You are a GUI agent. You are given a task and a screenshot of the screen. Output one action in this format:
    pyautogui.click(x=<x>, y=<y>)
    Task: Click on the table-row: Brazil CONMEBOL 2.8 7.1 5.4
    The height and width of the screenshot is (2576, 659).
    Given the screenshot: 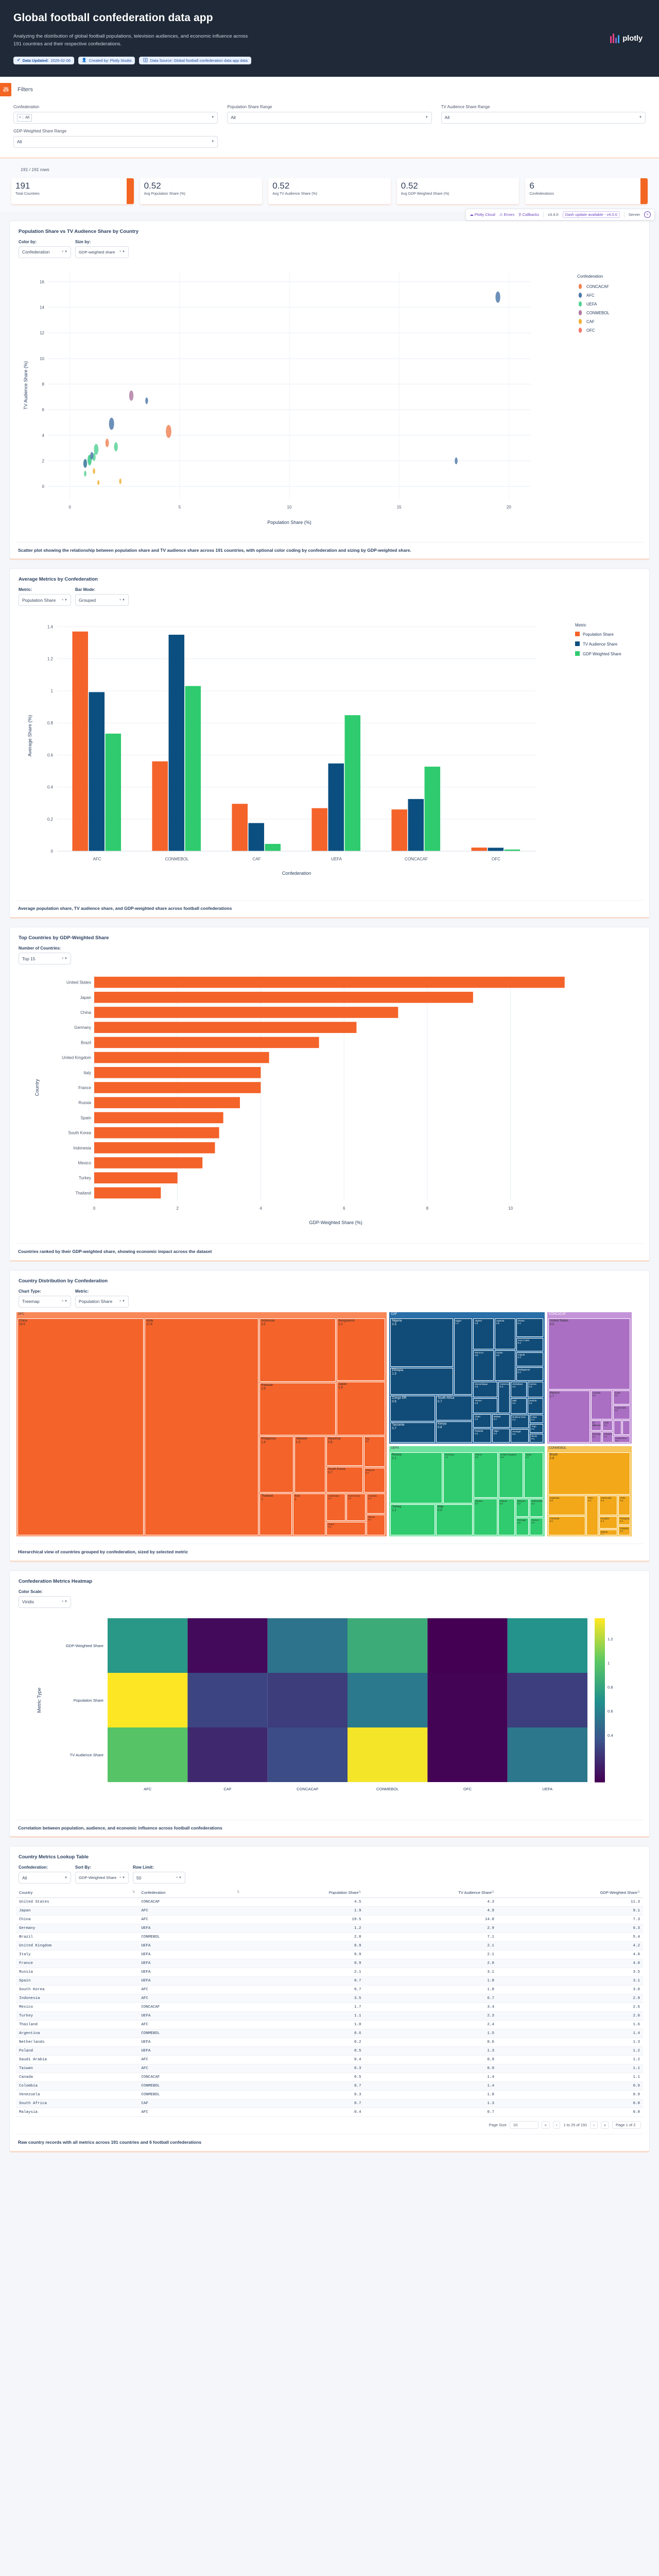 What is the action you would take?
    pyautogui.click(x=329, y=1937)
    